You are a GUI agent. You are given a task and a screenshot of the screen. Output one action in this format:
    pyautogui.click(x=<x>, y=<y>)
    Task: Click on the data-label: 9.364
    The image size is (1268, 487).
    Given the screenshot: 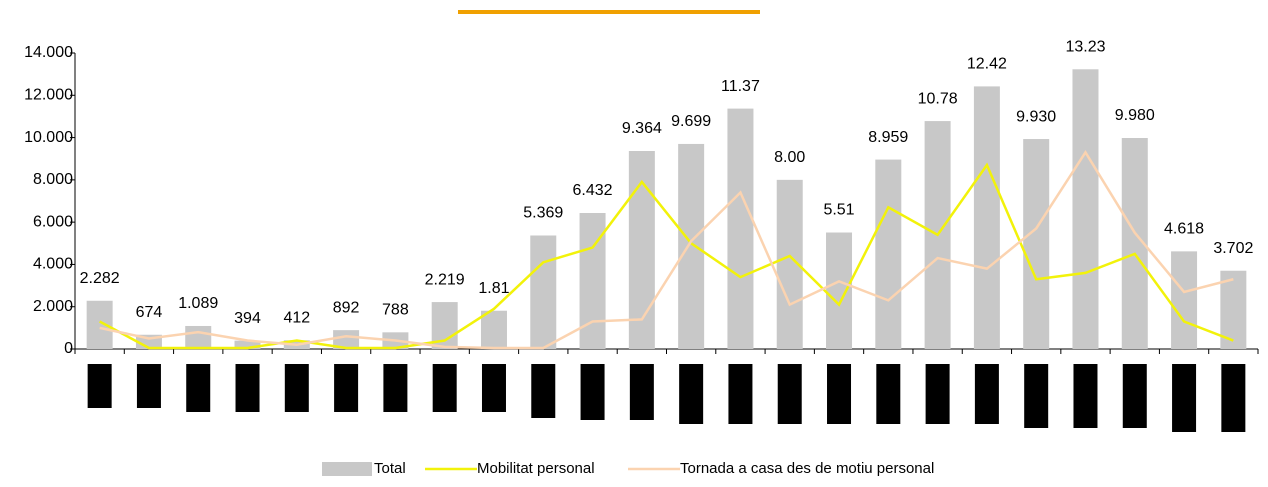 What is the action you would take?
    pyautogui.click(x=642, y=128)
    